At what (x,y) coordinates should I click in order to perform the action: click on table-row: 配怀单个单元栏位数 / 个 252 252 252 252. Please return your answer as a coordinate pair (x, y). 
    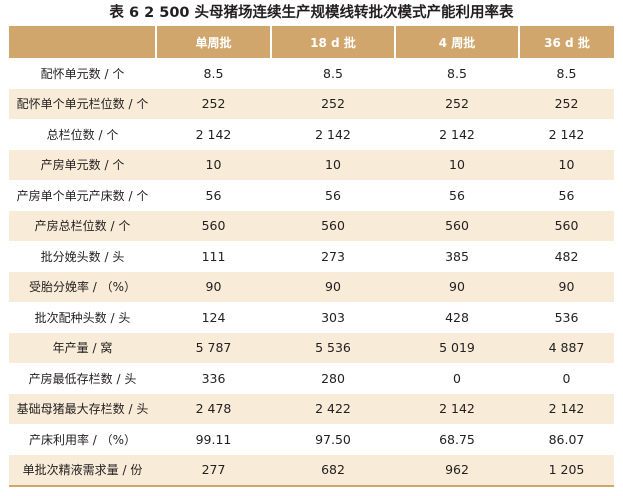
    Looking at the image, I should click on (311, 103).